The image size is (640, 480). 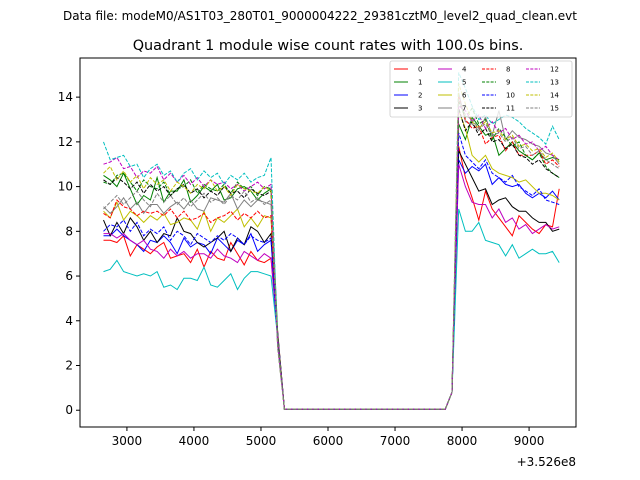 What do you see at coordinates (65, 142) in the screenshot?
I see `y-tick-label: 12` at bounding box center [65, 142].